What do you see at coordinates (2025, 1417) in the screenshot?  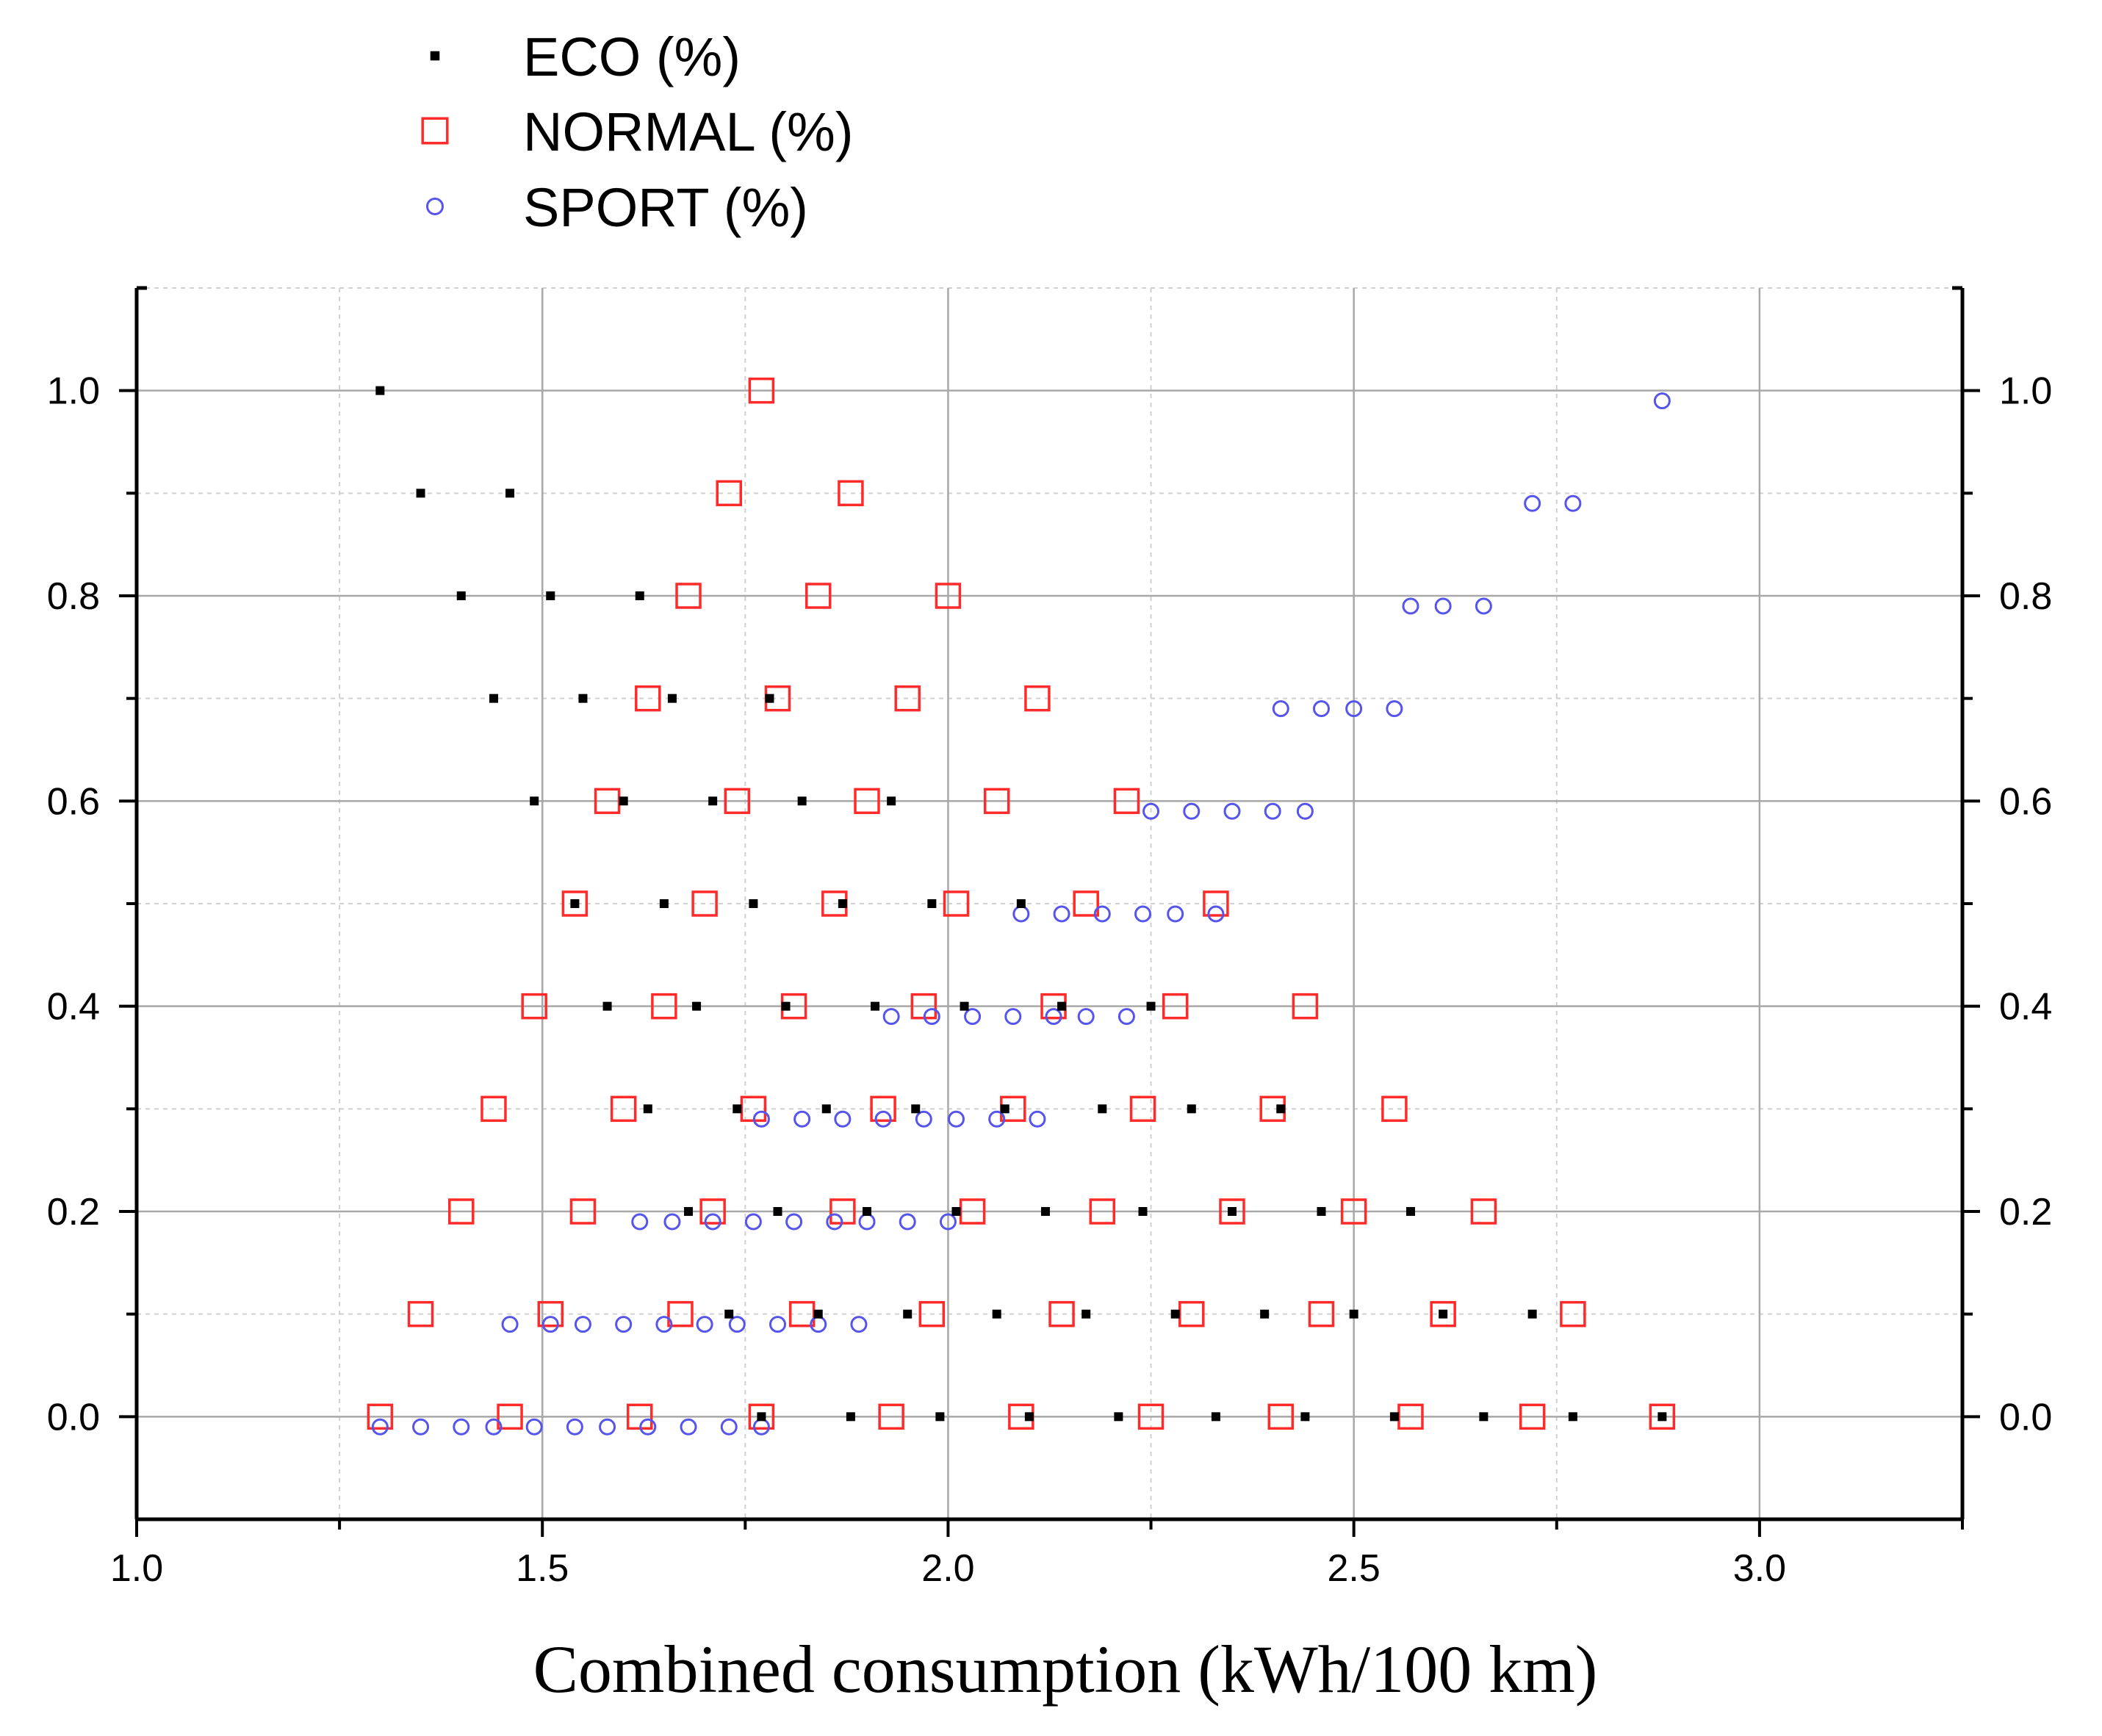 I see `y-tick-label-right: 0.0` at bounding box center [2025, 1417].